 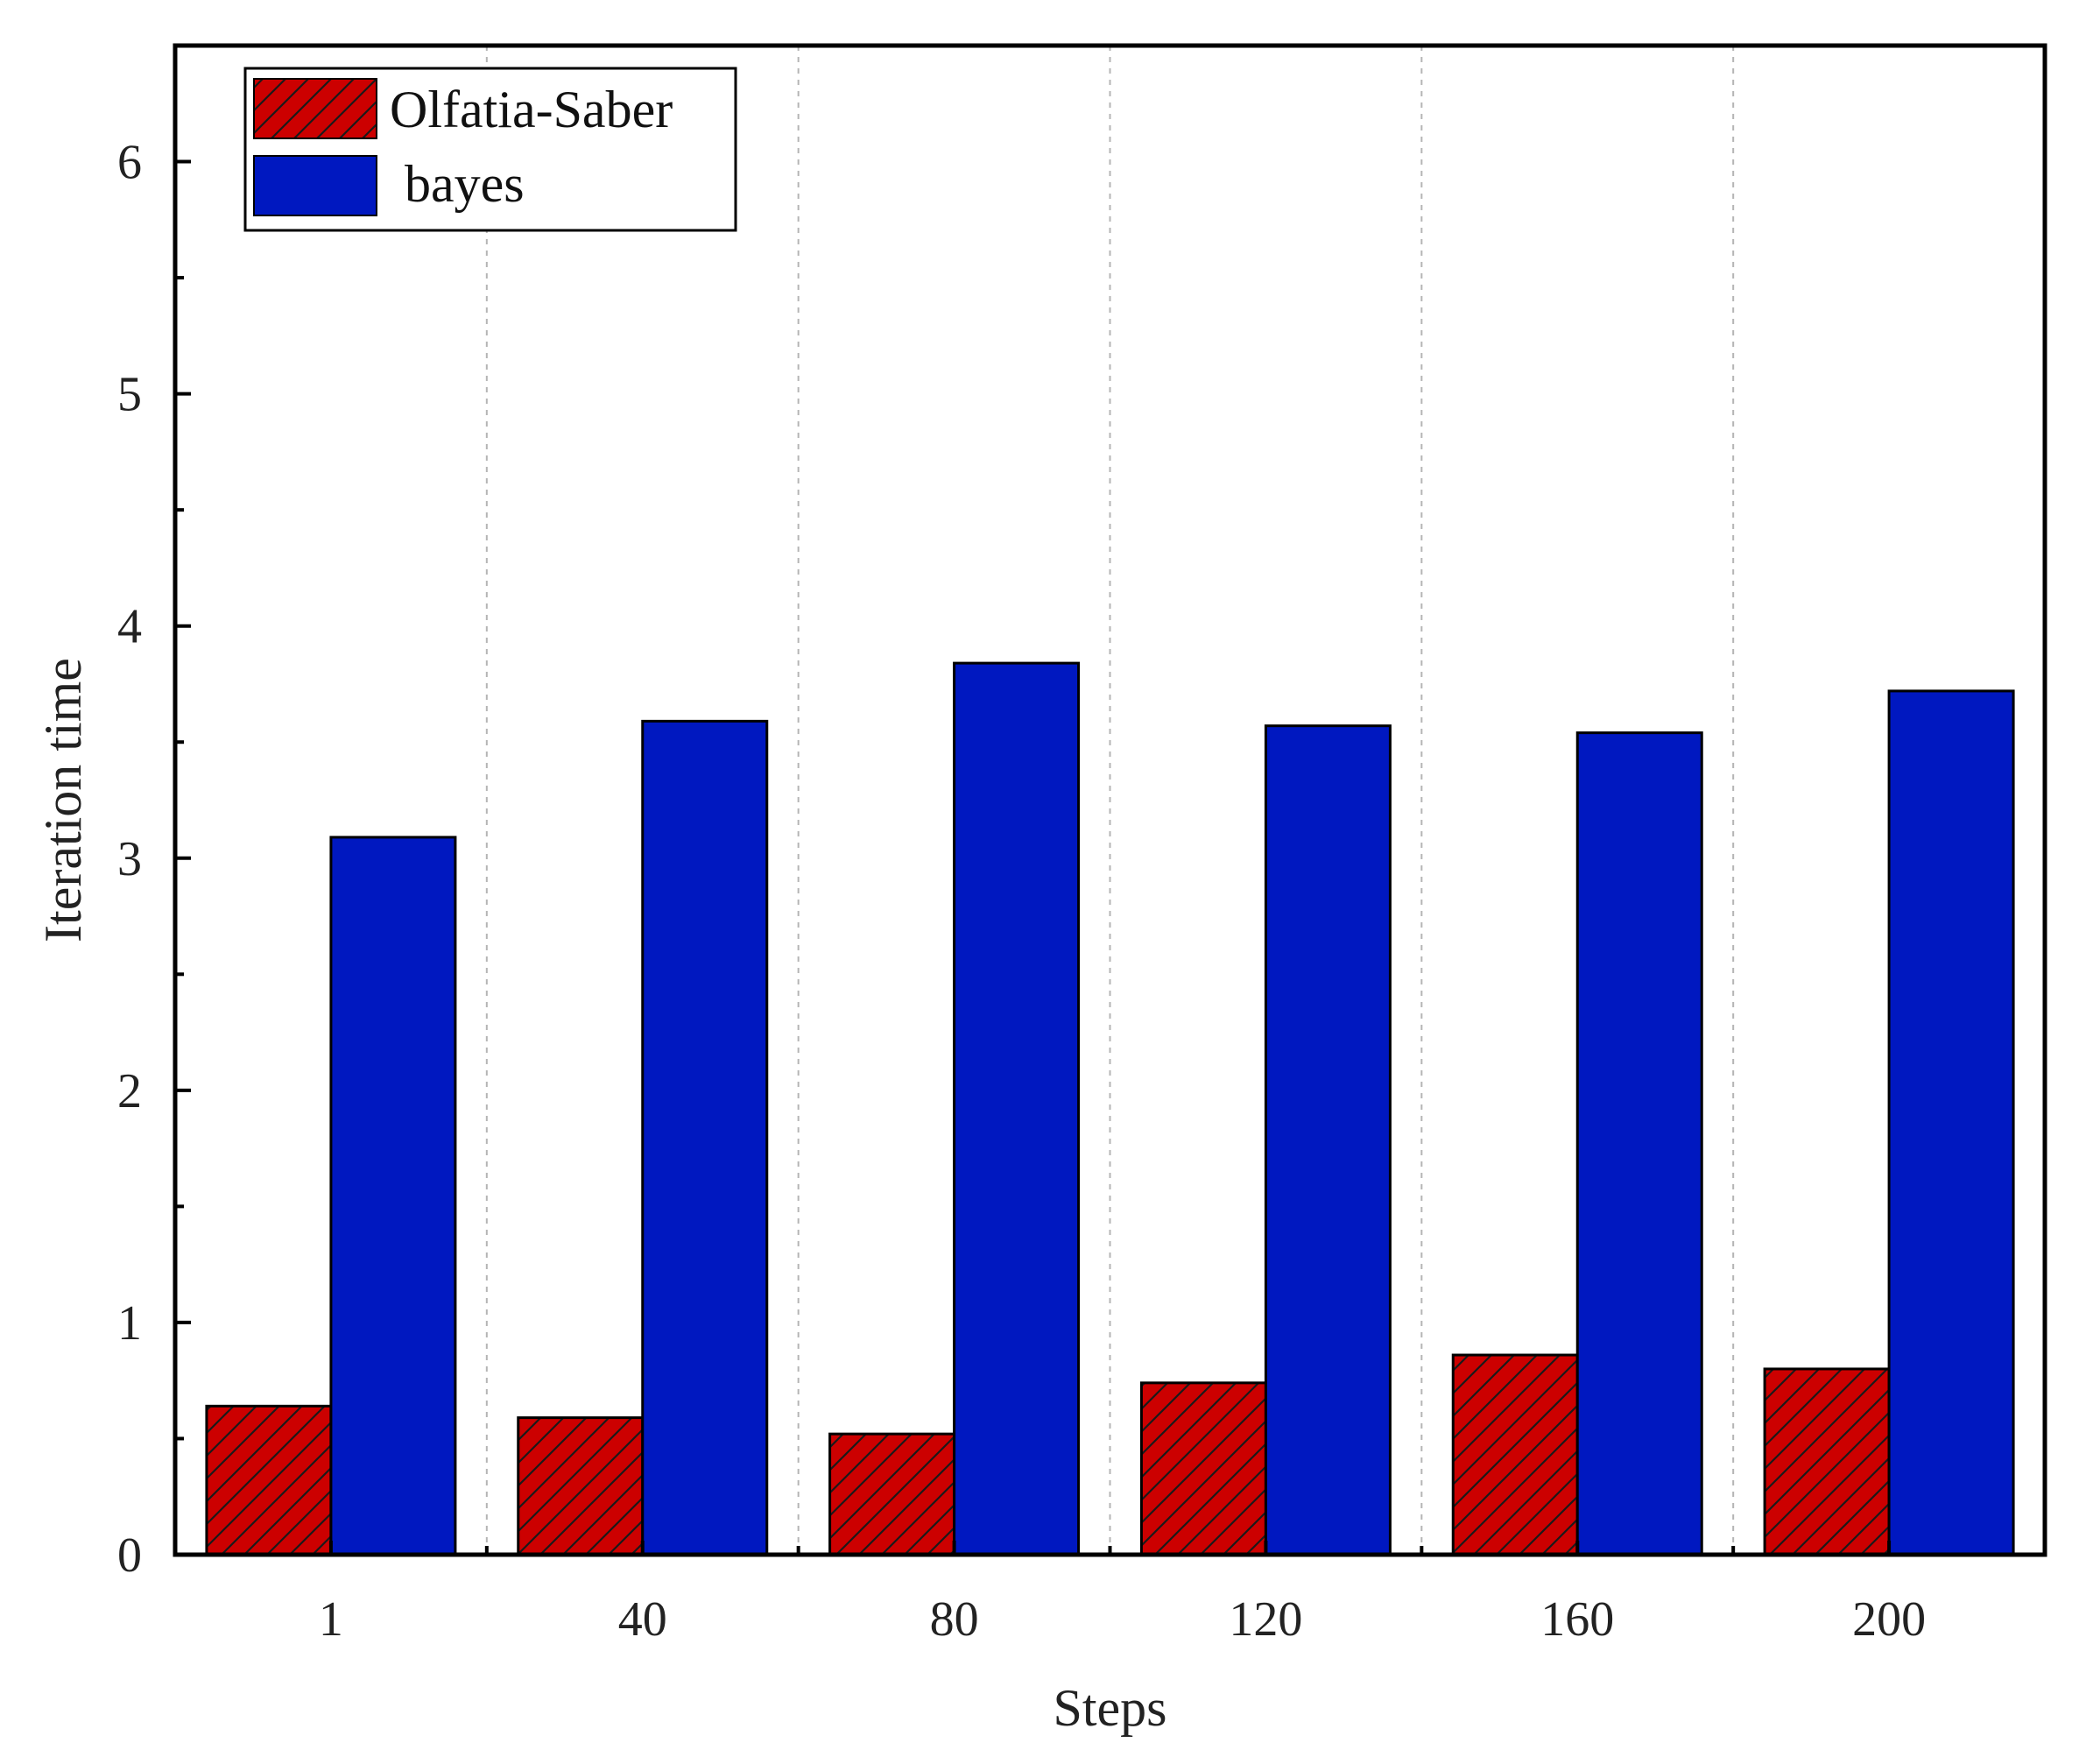 What do you see at coordinates (129, 395) in the screenshot?
I see `y-tick-label: 5` at bounding box center [129, 395].